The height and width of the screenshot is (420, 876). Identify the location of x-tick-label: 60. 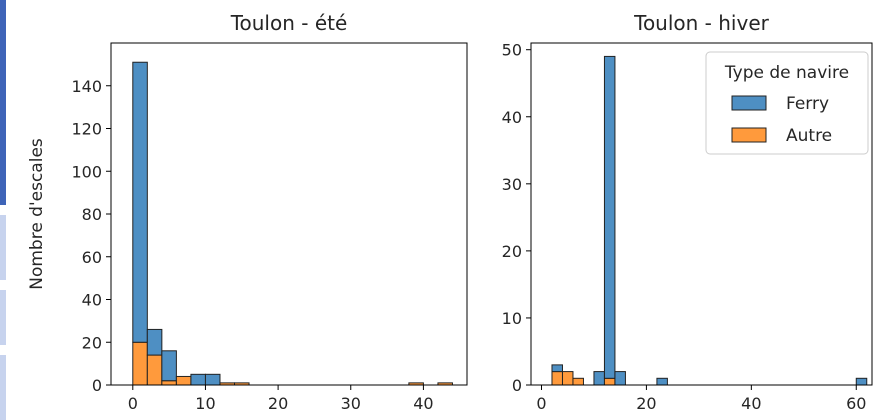
(856, 403).